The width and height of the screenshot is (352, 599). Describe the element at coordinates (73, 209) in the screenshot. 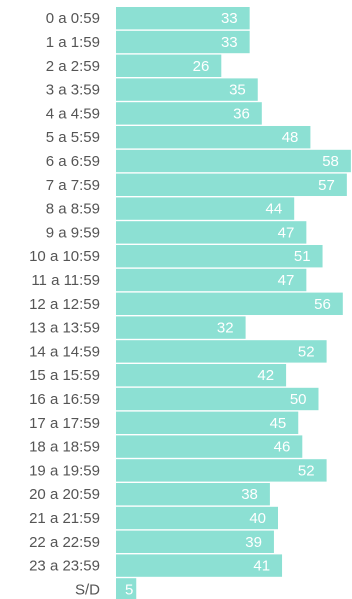

I see `category-label-8: 8 a 8:59` at that location.